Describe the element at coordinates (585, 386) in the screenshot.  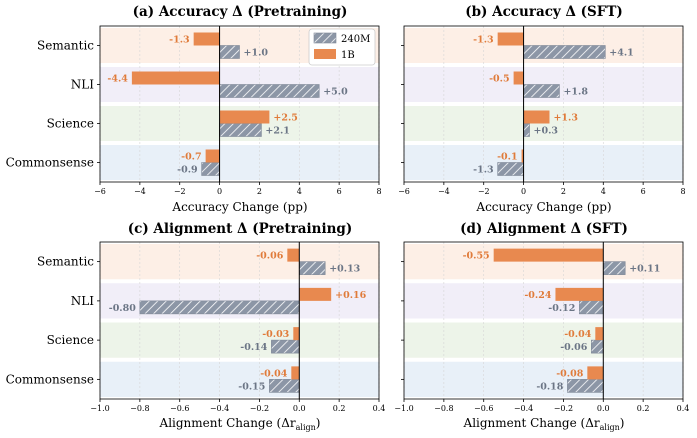
I see `bar-240m-commonsense` at that location.